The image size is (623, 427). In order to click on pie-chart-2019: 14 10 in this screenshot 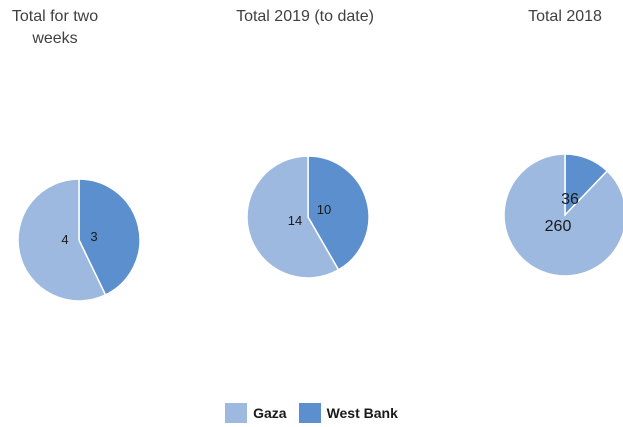, I will do `click(308, 217)`.